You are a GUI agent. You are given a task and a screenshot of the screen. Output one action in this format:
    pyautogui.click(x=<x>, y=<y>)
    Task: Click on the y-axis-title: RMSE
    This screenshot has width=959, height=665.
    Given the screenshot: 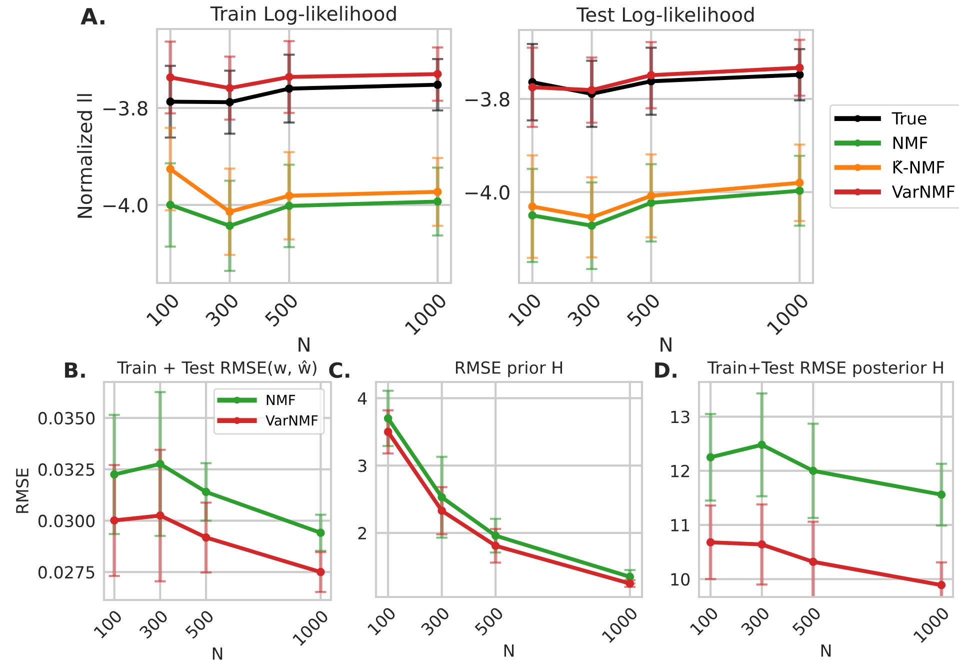 What is the action you would take?
    pyautogui.click(x=22, y=490)
    